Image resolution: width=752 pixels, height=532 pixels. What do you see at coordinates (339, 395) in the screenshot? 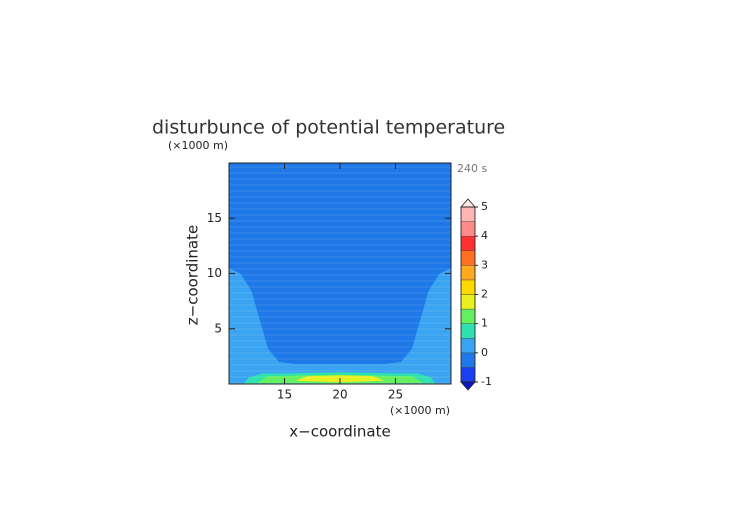
I see `x-tick-label: 20` at bounding box center [339, 395].